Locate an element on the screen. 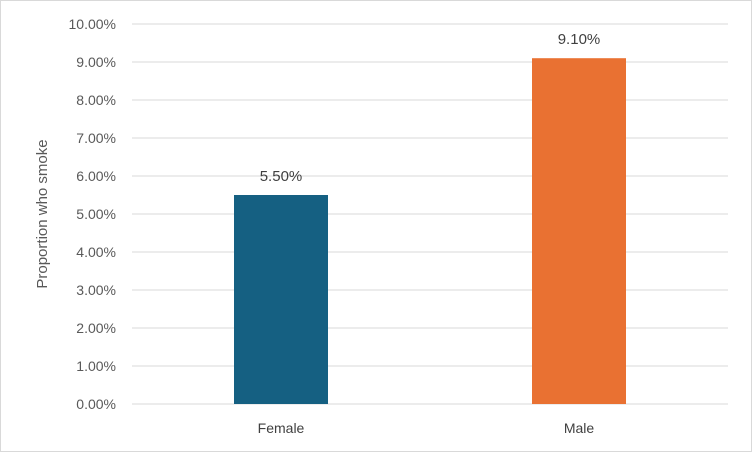 This screenshot has width=752, height=453. y-tick-label: 9.00% is located at coordinates (96, 62).